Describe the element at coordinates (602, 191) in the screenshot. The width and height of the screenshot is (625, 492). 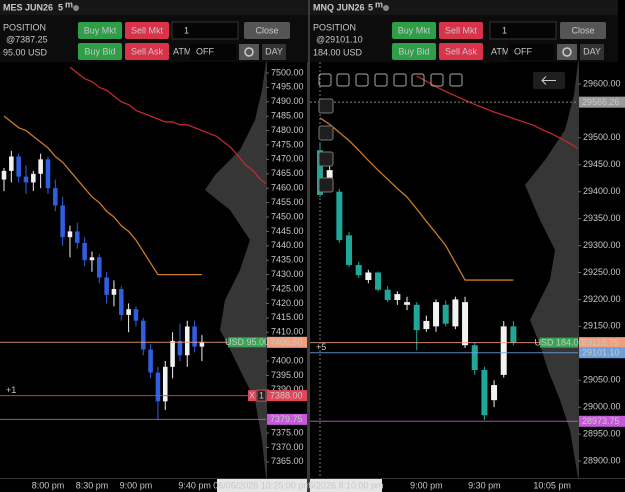
I see `y-tick-label: 29400.00` at that location.